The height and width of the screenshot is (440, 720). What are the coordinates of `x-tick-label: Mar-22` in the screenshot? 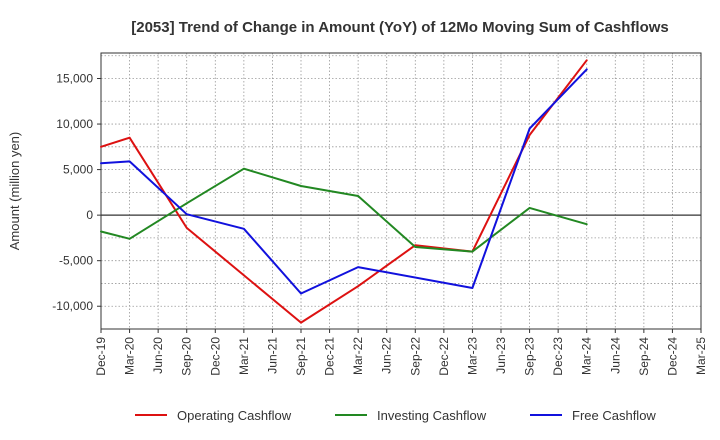 It's located at (358, 356).